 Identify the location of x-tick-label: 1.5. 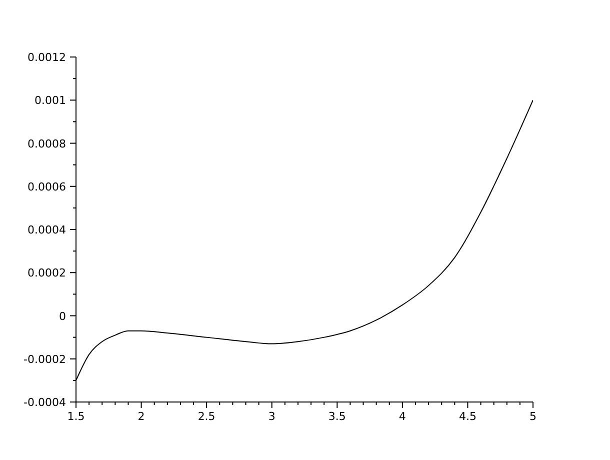
(76, 416).